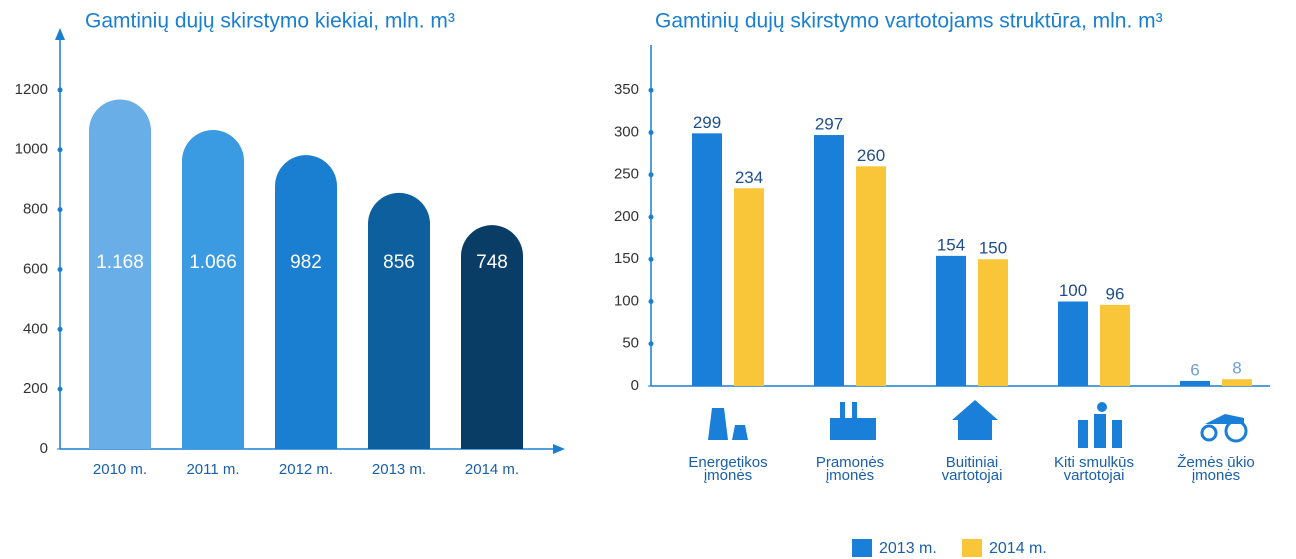 Image resolution: width=1296 pixels, height=559 pixels. Describe the element at coordinates (626, 89) in the screenshot. I see `y-tick-label: 350` at that location.